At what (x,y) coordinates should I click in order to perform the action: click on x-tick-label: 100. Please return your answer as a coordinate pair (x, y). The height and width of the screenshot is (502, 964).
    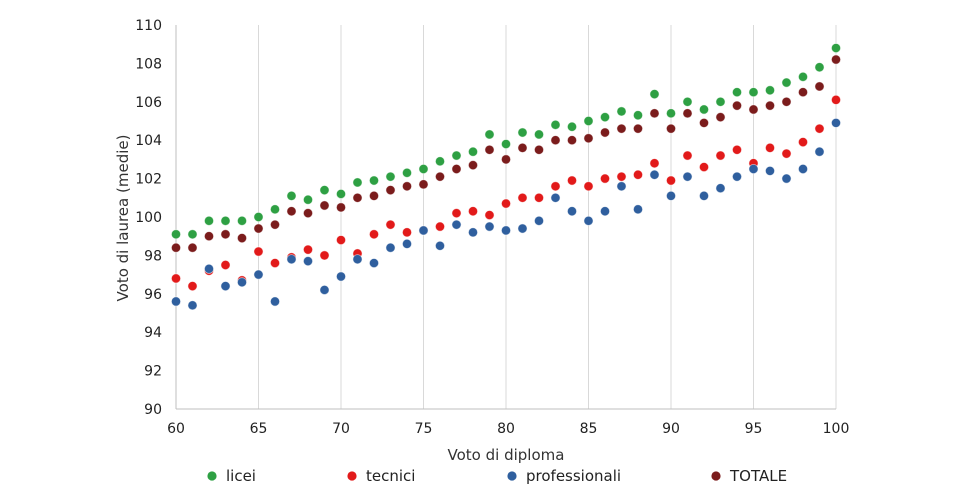
    Looking at the image, I should click on (836, 429).